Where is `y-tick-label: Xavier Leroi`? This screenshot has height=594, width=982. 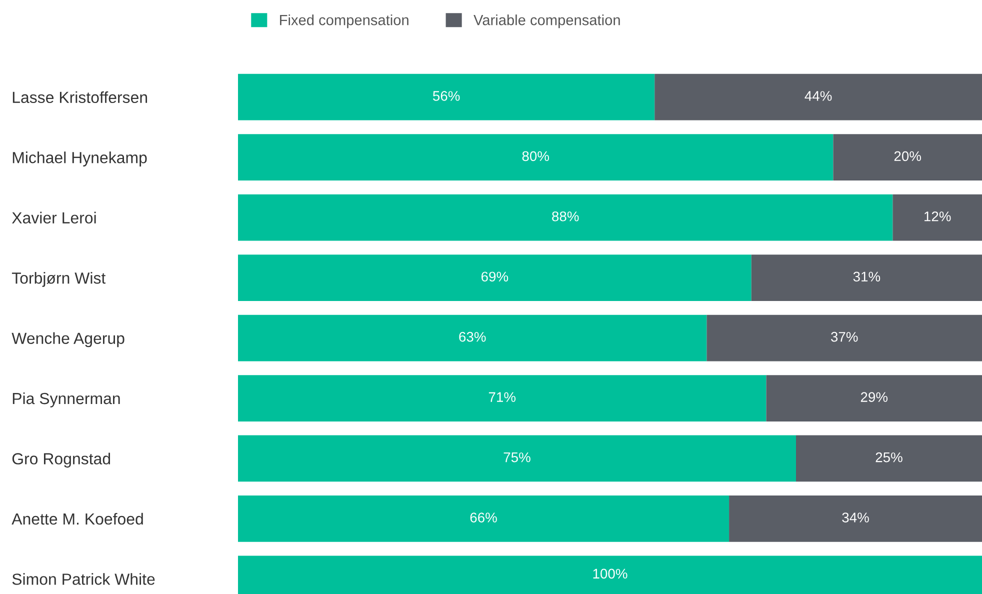 y-tick-label: Xavier Leroi is located at coordinates (54, 218).